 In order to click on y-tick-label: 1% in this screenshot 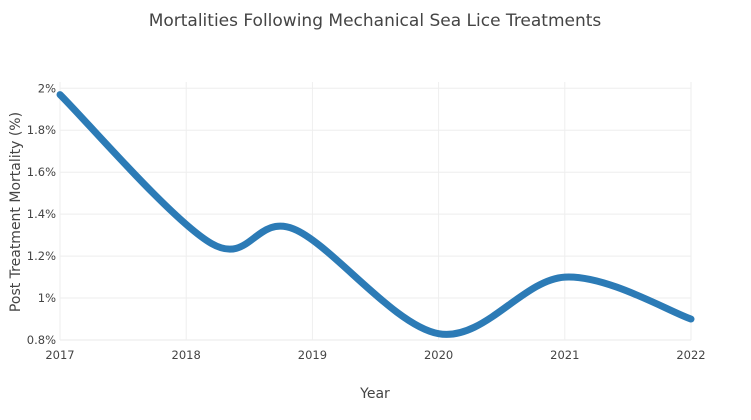, I will do `click(47, 298)`.